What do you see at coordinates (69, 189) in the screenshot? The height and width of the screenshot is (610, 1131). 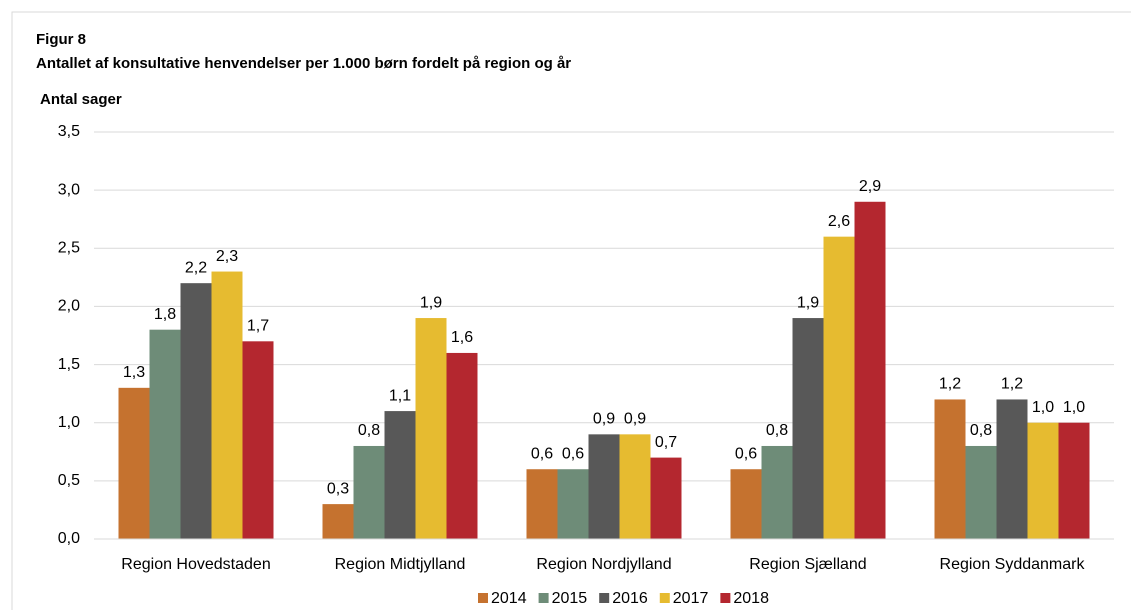 I see `y-tick-label: 3,0` at bounding box center [69, 189].